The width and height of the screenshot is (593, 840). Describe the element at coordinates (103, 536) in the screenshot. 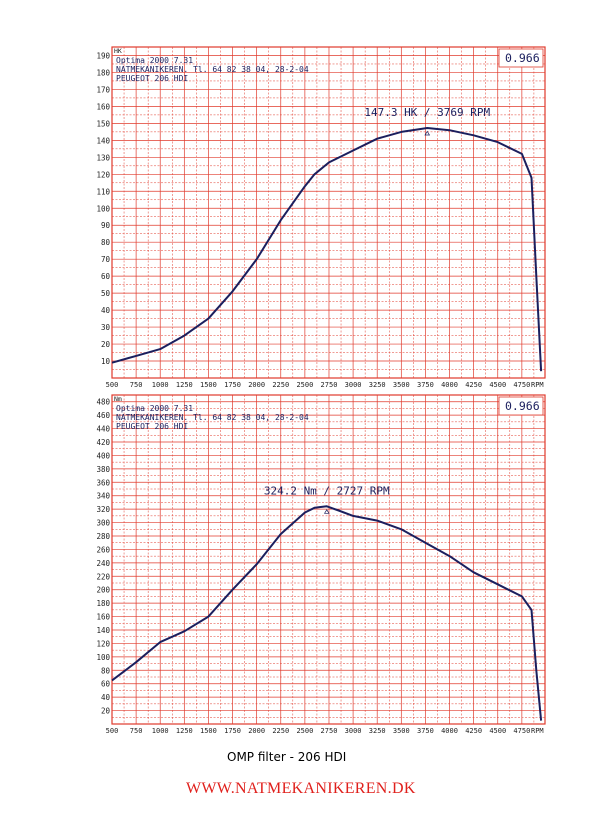

I see `y-tick-label: 280` at that location.